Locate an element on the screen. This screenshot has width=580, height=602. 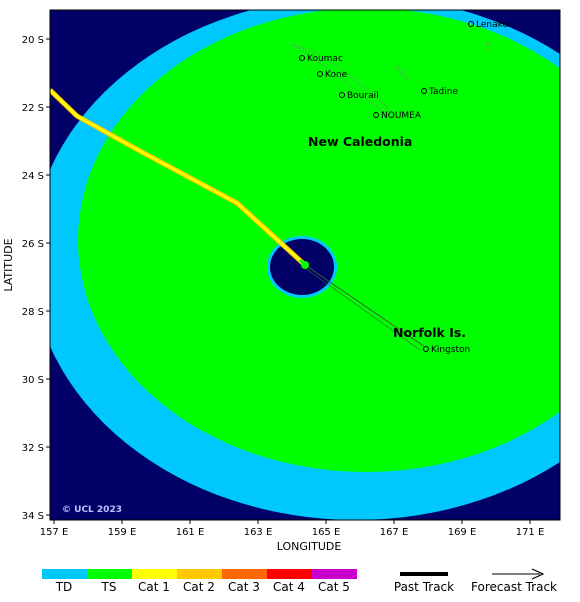
place-label-kone: Kone is located at coordinates (336, 75).